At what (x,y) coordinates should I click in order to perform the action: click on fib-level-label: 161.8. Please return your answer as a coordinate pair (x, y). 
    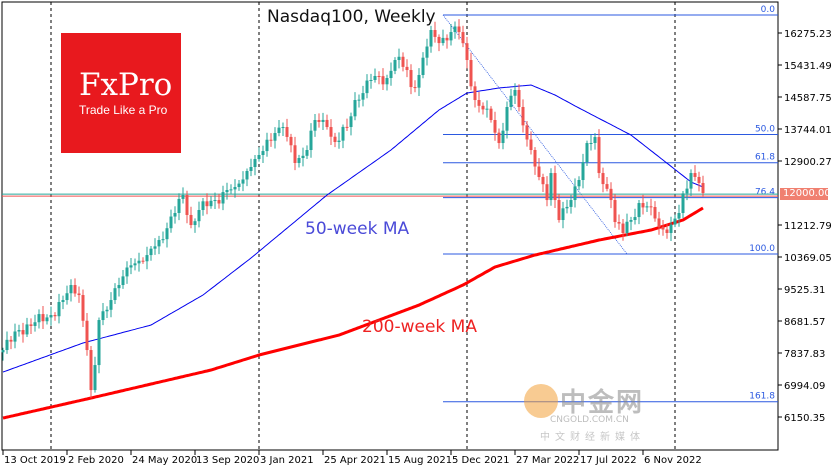
    Looking at the image, I should click on (762, 397).